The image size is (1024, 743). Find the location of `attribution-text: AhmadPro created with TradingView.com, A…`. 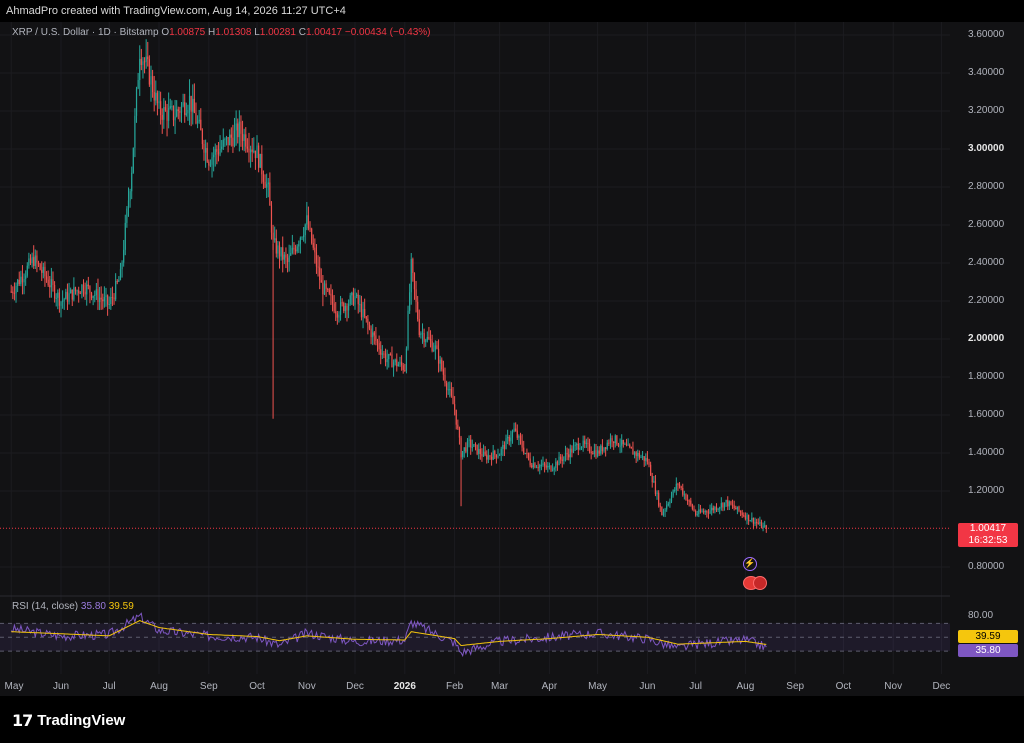

attribution-text: AhmadPro created with TradingView.com, A… is located at coordinates (176, 11).